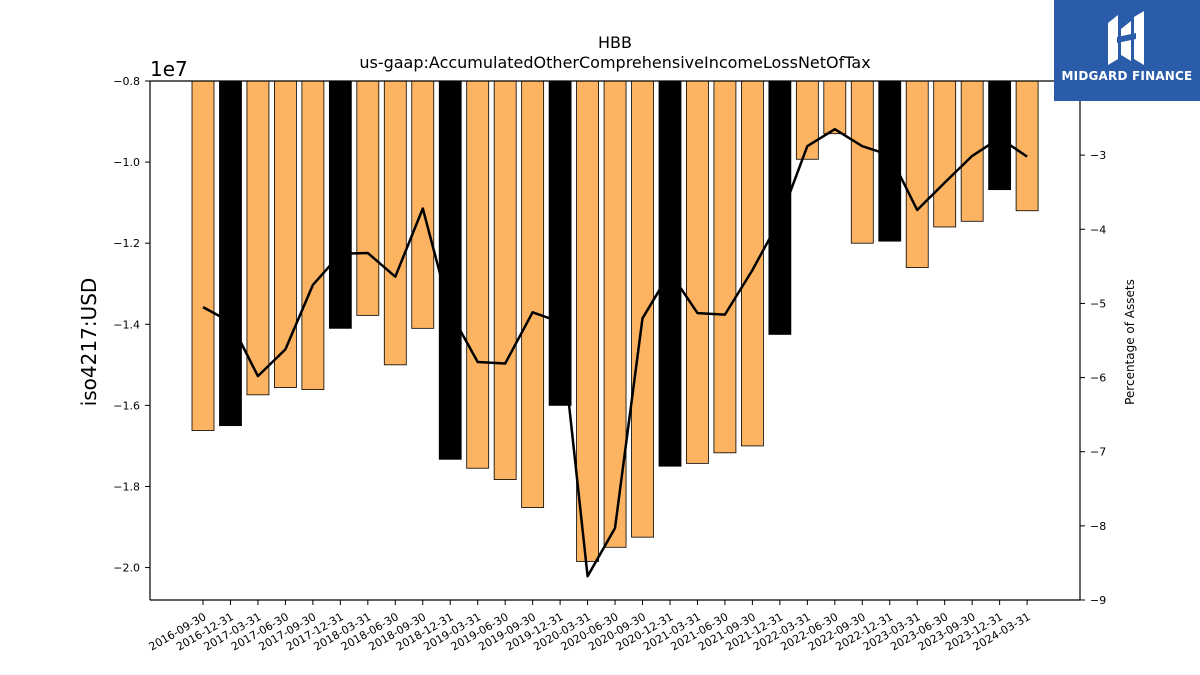 The width and height of the screenshot is (1200, 675). I want to click on y-offset-label: 1e7, so click(169, 69).